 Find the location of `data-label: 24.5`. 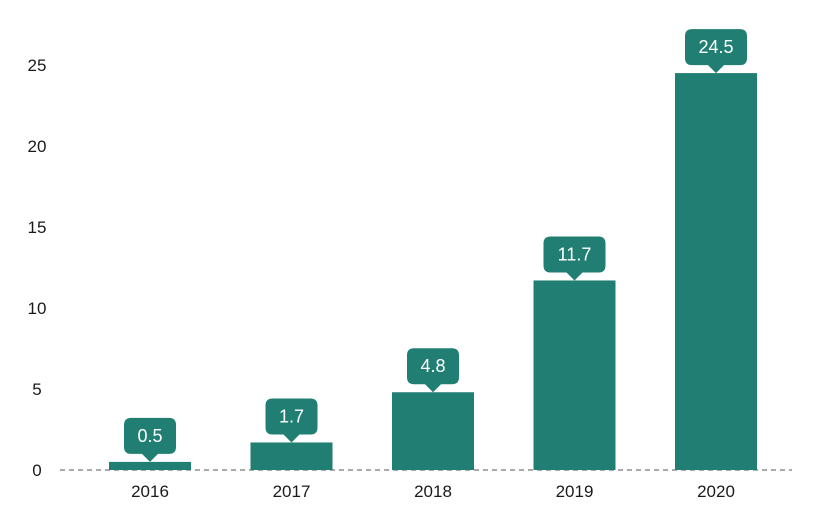

data-label: 24.5 is located at coordinates (715, 47).